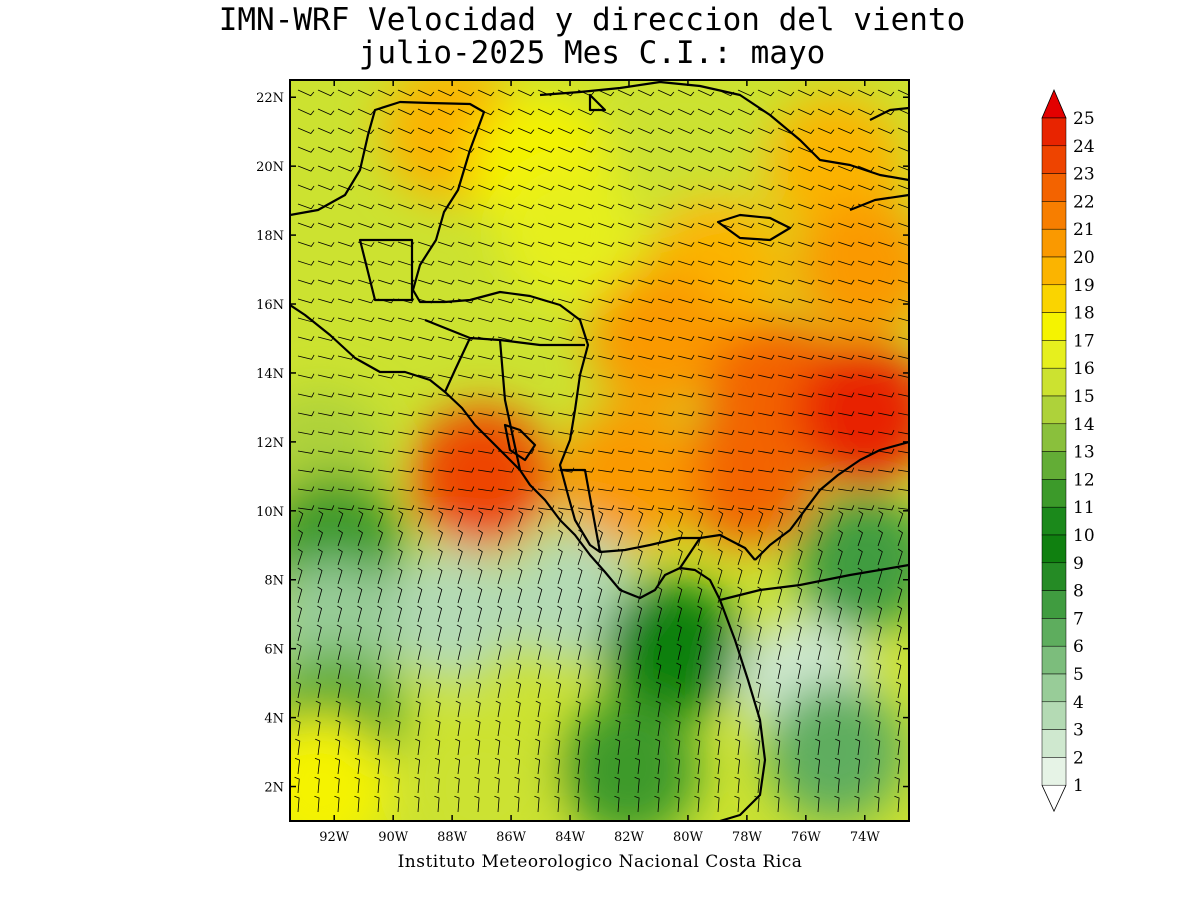  What do you see at coordinates (393, 837) in the screenshot?
I see `lon-tick-label: 90W` at bounding box center [393, 837].